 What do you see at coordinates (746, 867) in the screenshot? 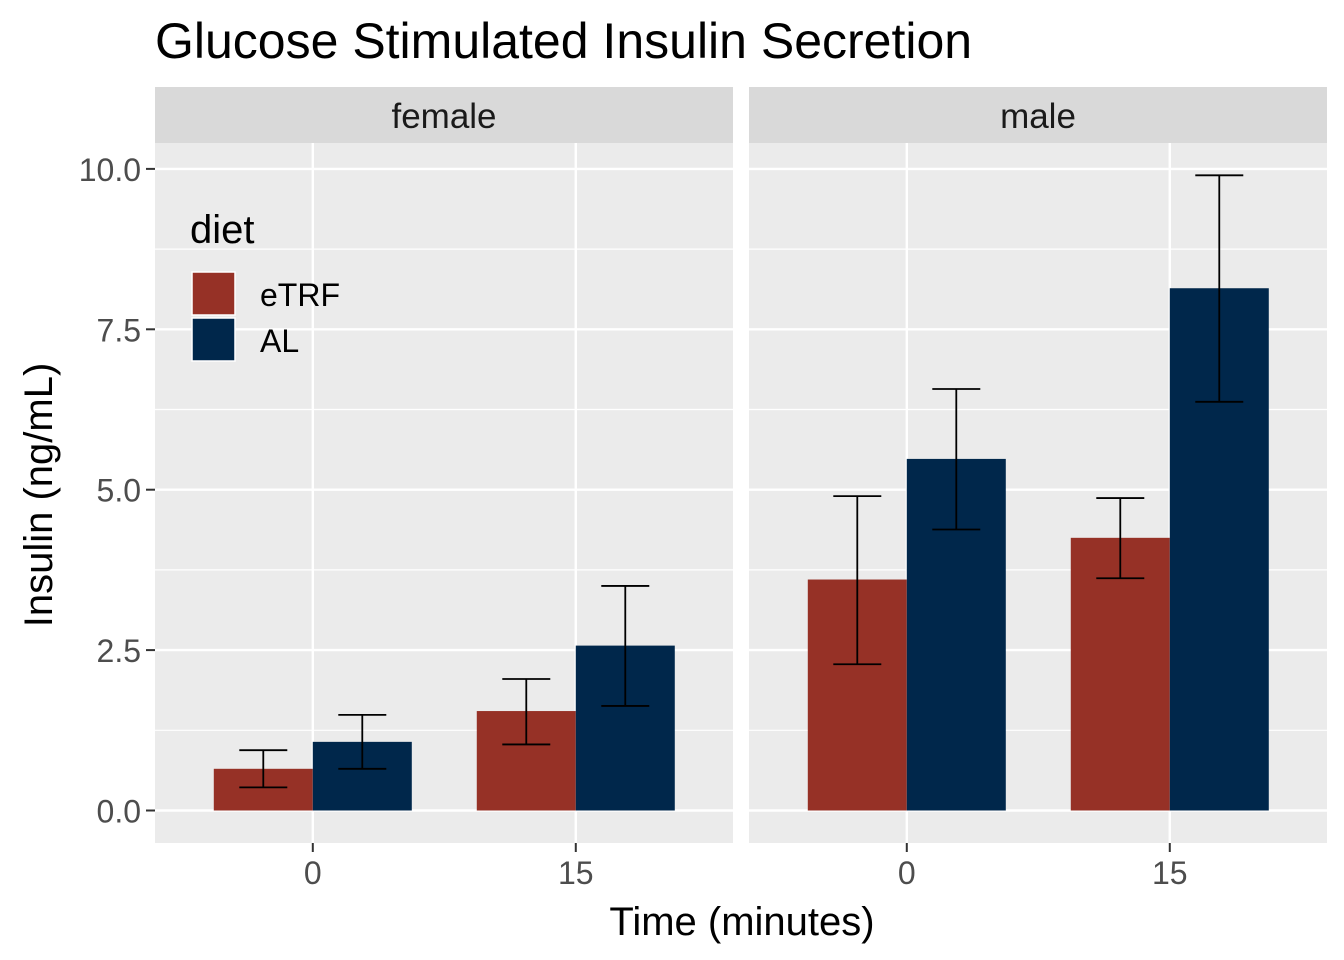
I see `x-axis: 0 15 0 15` at bounding box center [746, 867].